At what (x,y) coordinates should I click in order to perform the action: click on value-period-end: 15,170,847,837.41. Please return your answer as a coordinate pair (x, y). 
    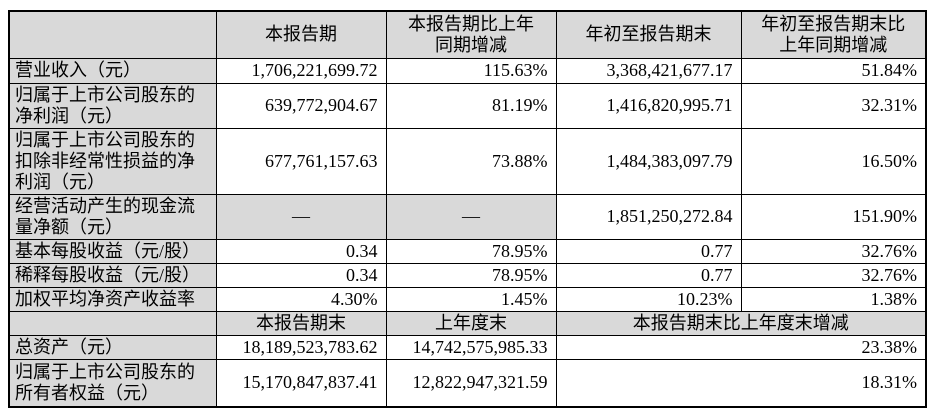
    Looking at the image, I should click on (301, 383).